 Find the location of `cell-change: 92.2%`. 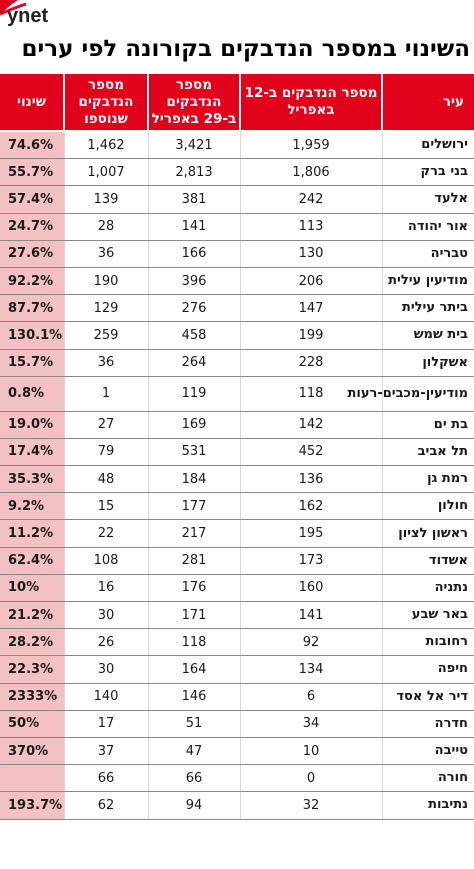

cell-change: 92.2% is located at coordinates (32, 281).